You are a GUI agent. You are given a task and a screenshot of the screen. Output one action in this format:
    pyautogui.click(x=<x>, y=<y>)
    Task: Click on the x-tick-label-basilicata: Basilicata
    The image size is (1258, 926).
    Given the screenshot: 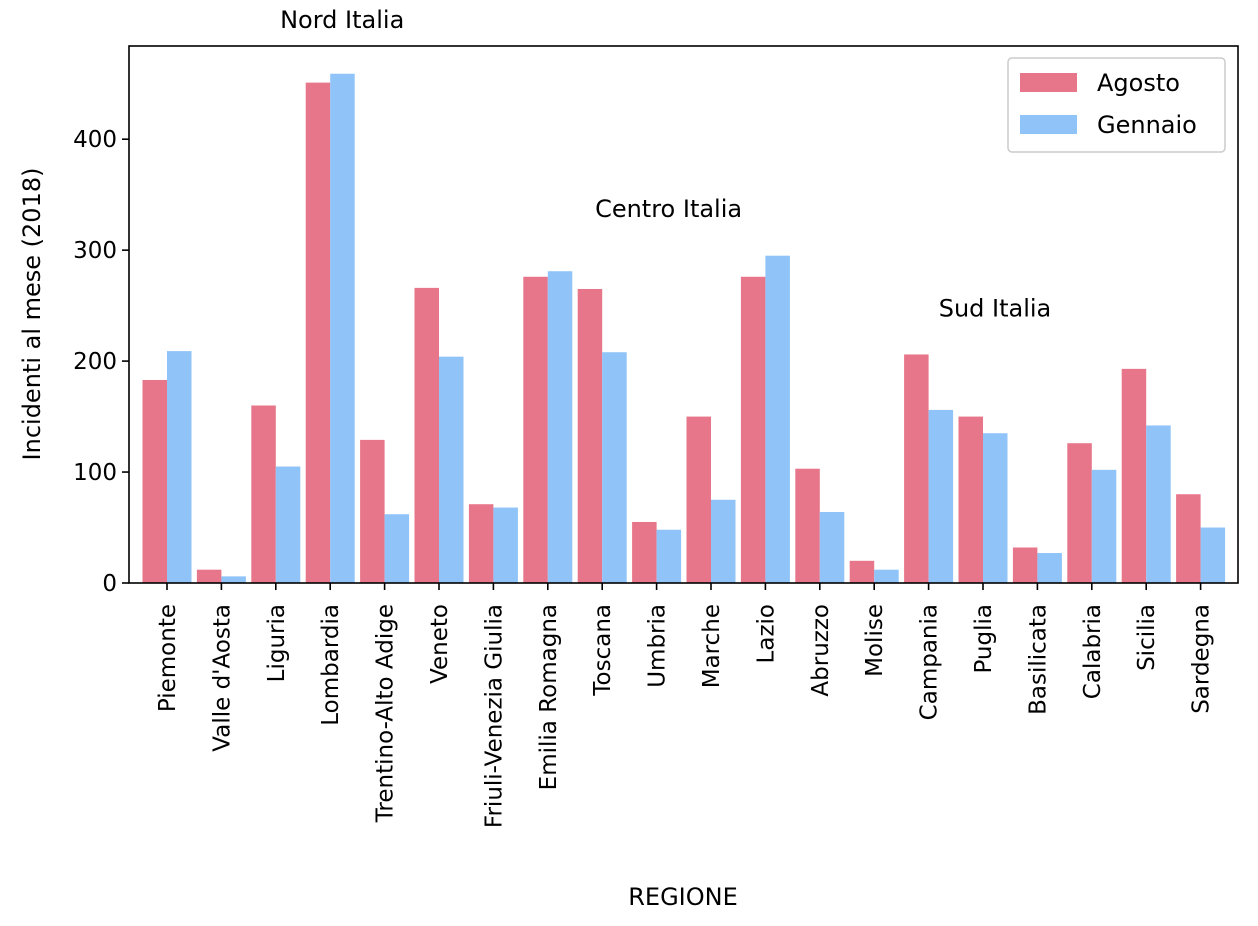 What is the action you would take?
    pyautogui.click(x=1038, y=659)
    